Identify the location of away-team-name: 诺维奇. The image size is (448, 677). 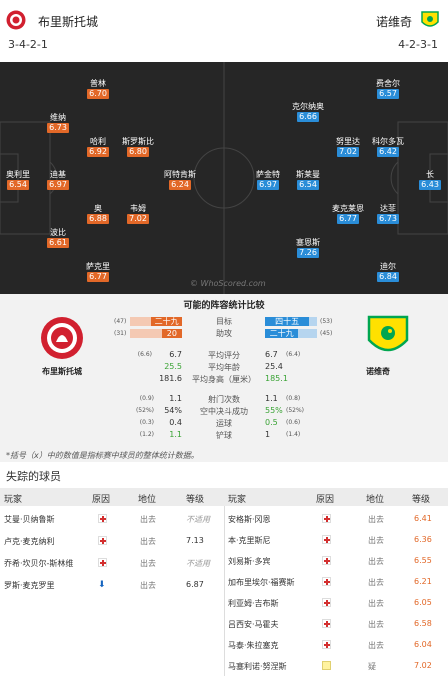
(393, 22).